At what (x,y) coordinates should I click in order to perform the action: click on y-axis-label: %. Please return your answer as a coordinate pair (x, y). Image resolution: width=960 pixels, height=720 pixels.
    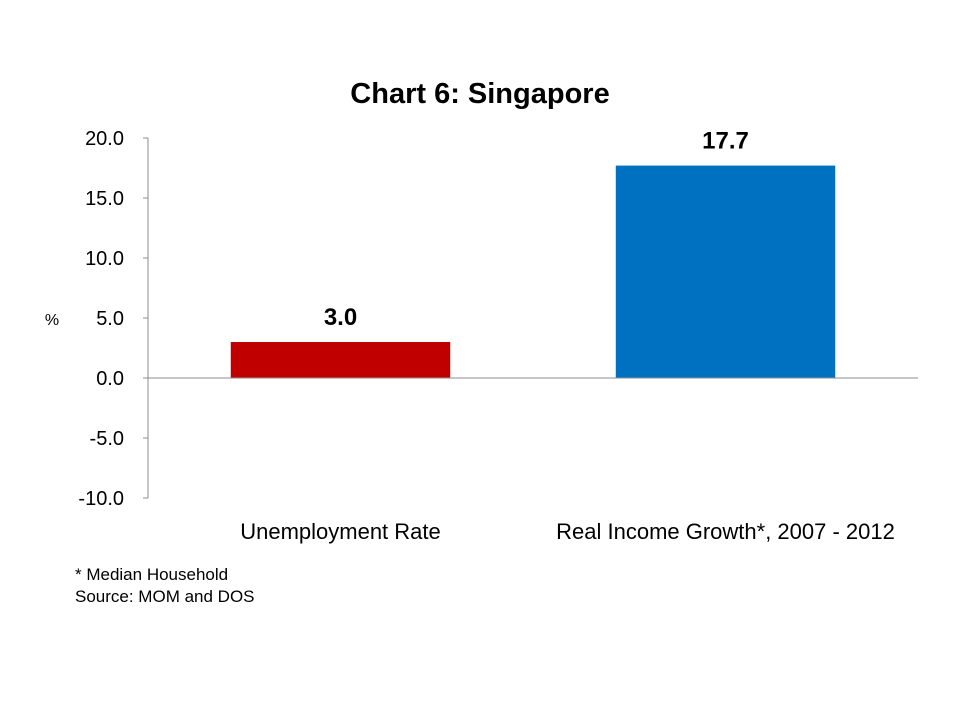
    Looking at the image, I should click on (52, 320).